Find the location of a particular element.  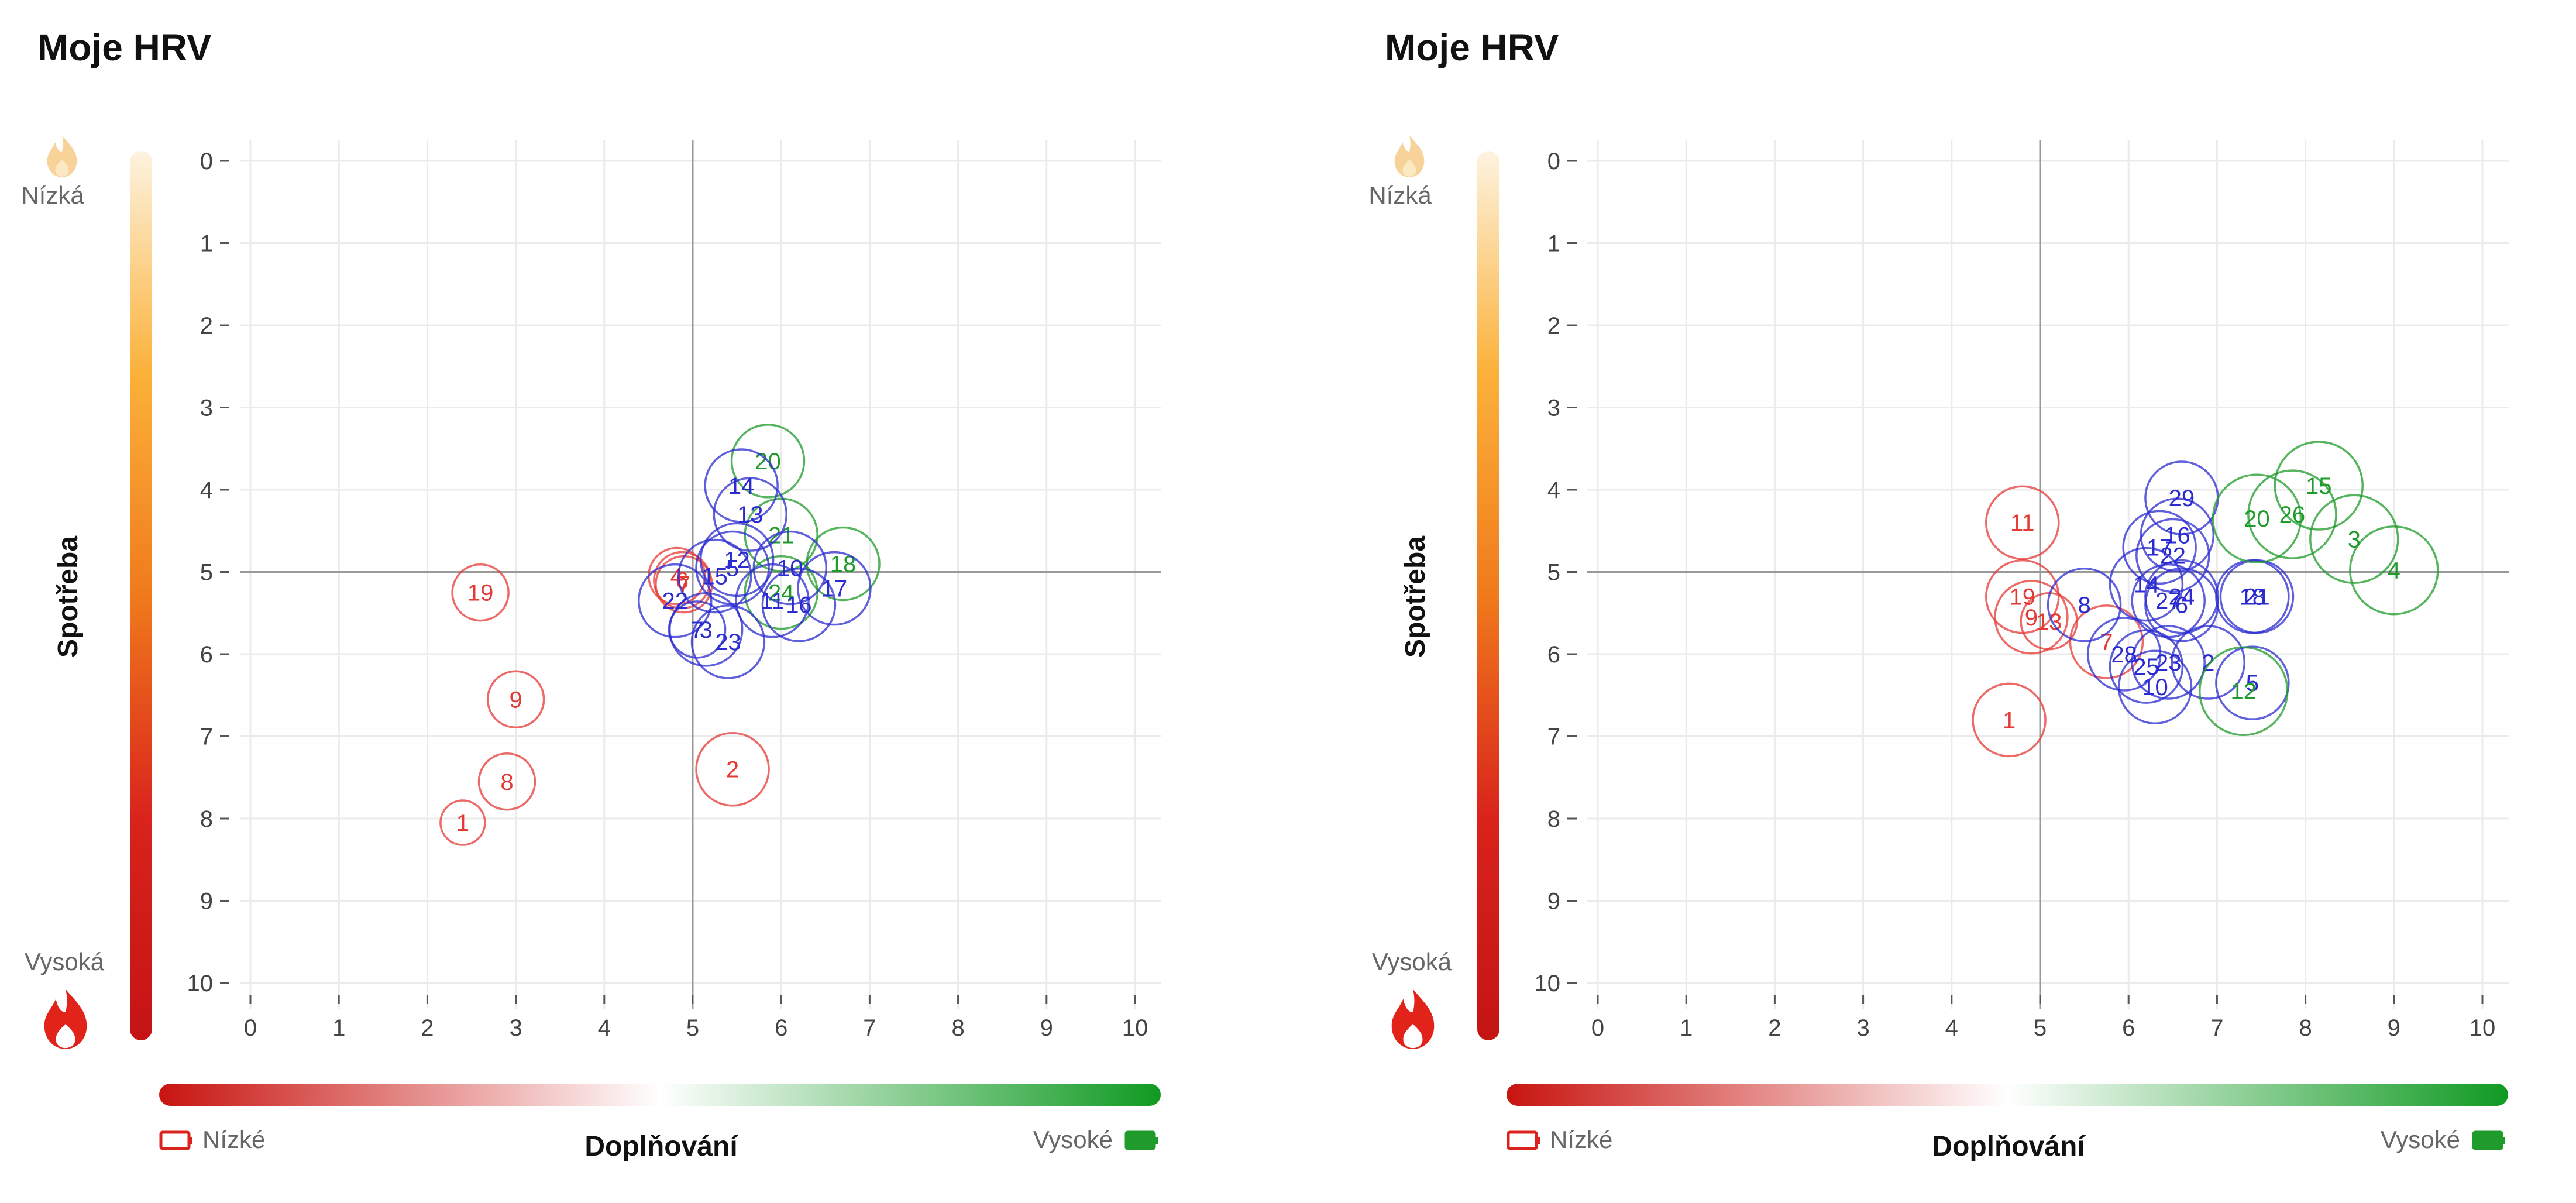

data-point-label: 1 is located at coordinates (2010, 720).